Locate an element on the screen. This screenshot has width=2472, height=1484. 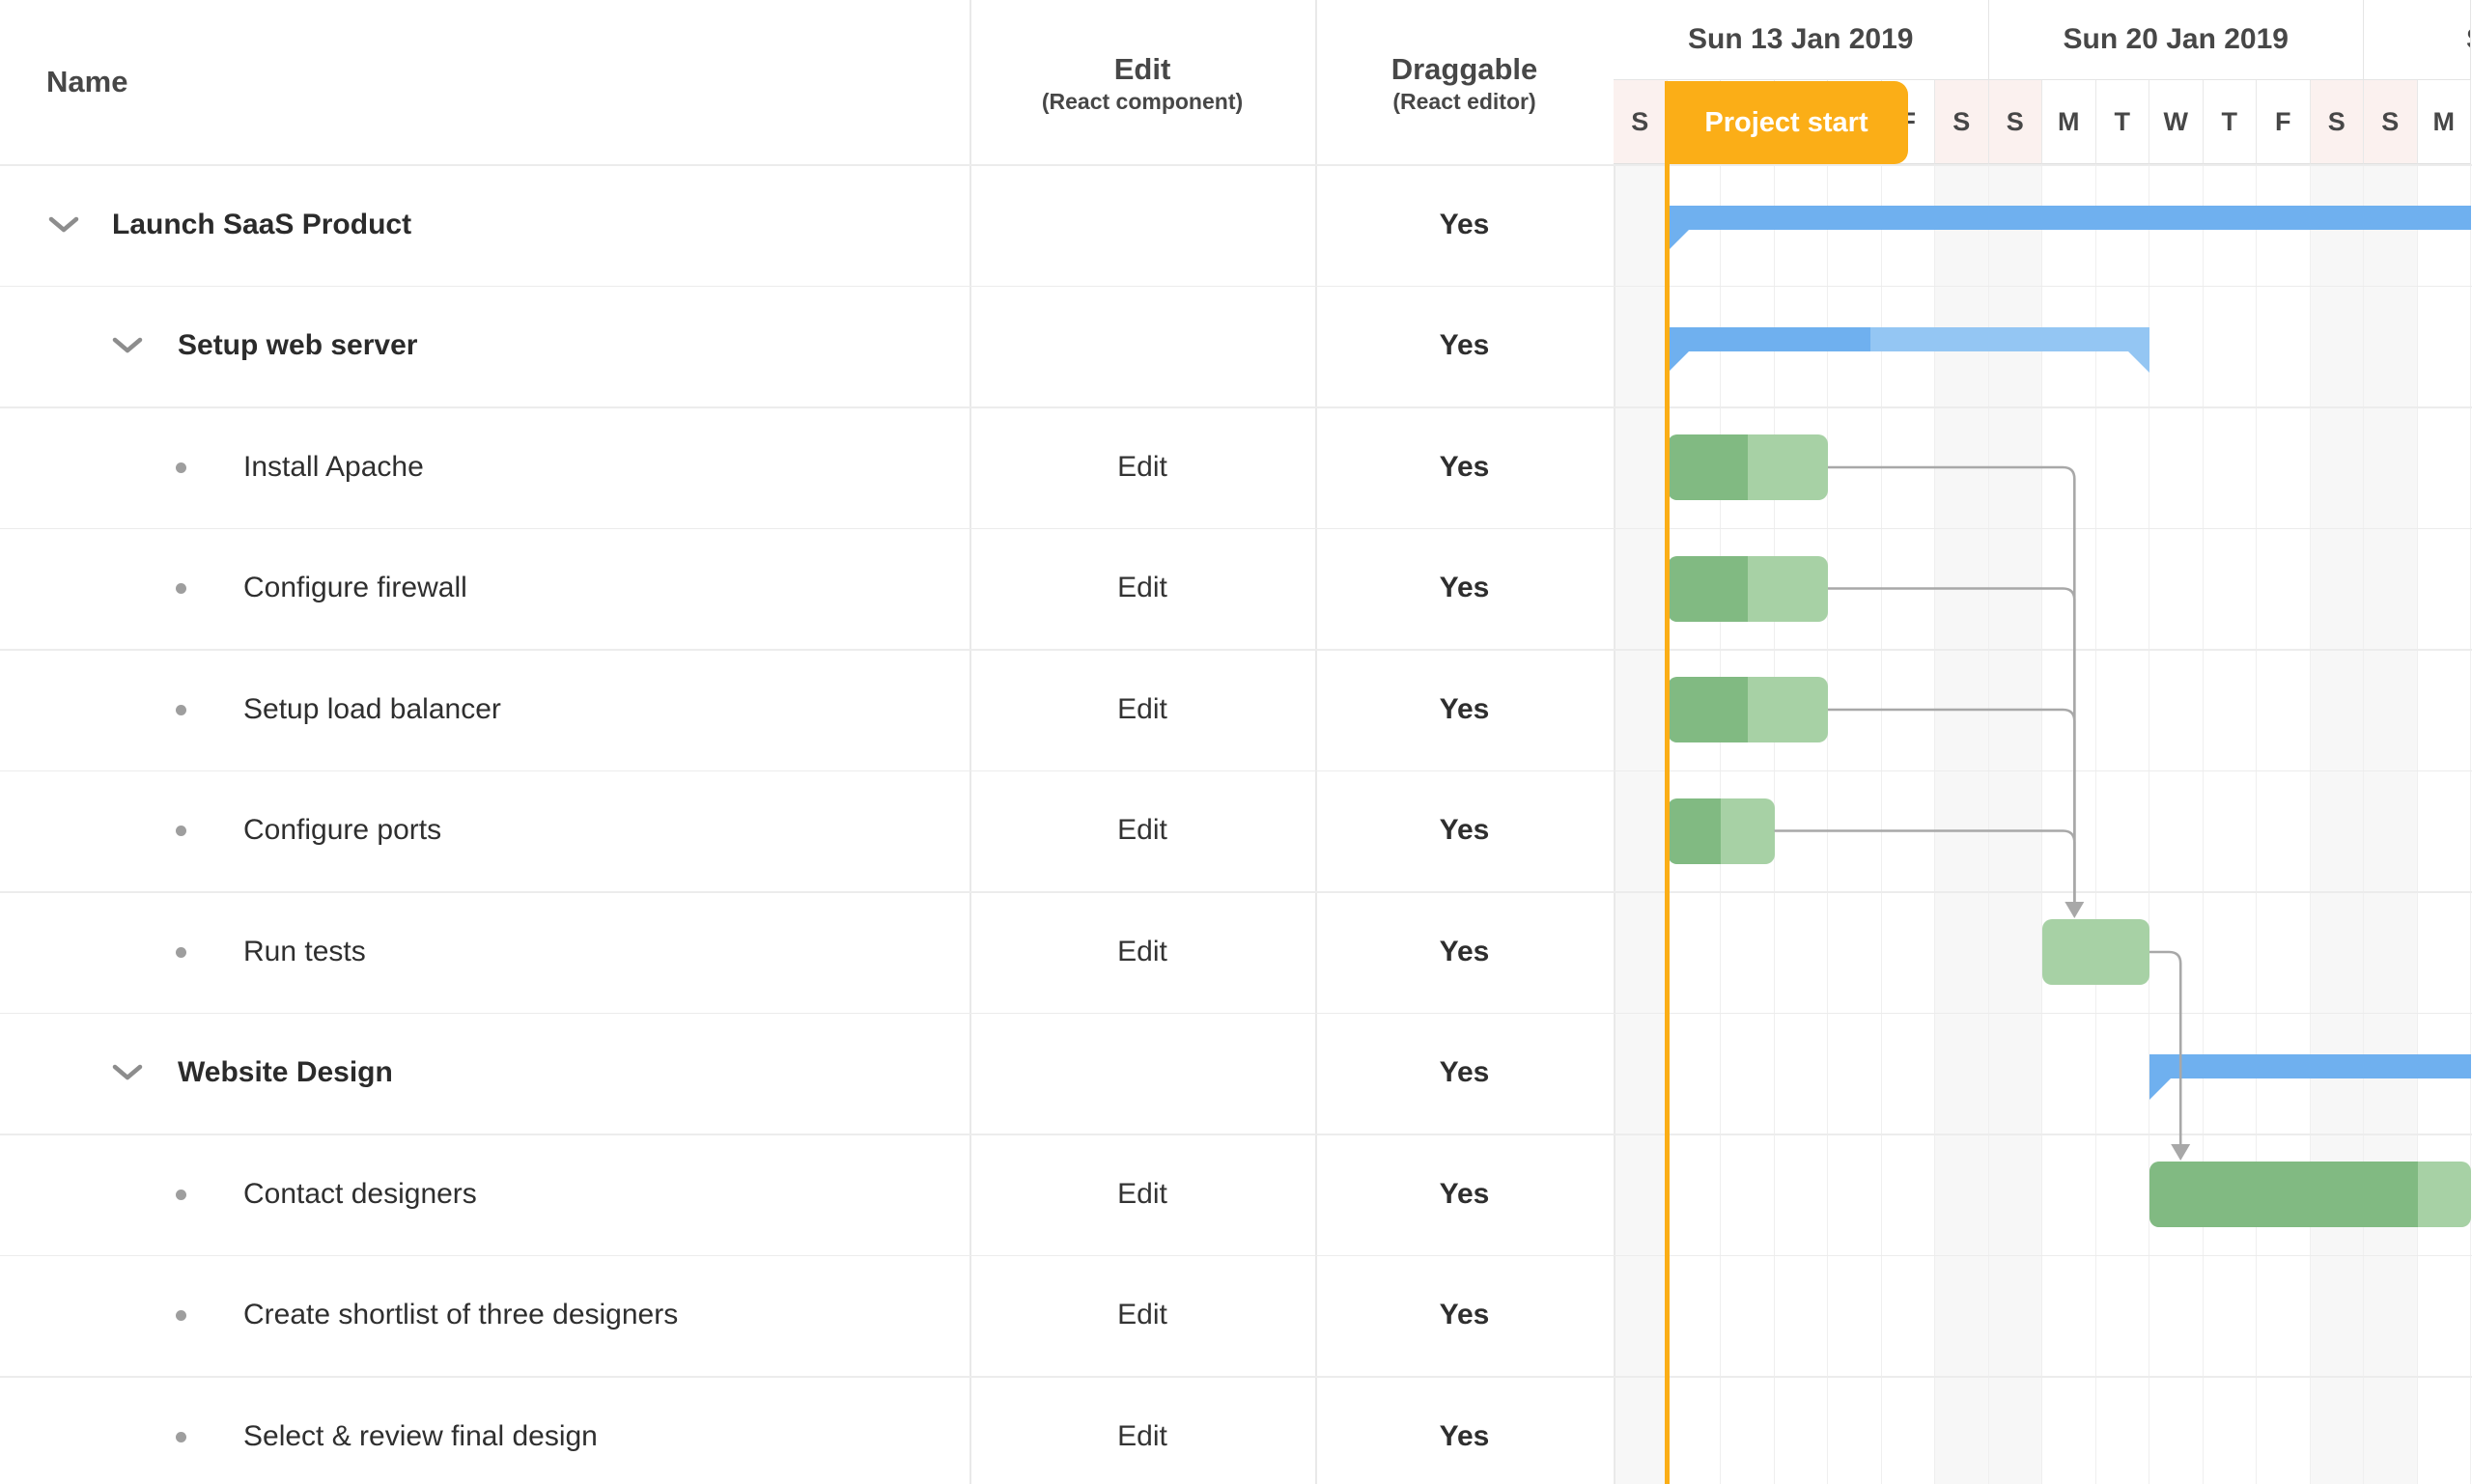
week-header-label: Sun 20 Jan 2019 is located at coordinates (2176, 39).